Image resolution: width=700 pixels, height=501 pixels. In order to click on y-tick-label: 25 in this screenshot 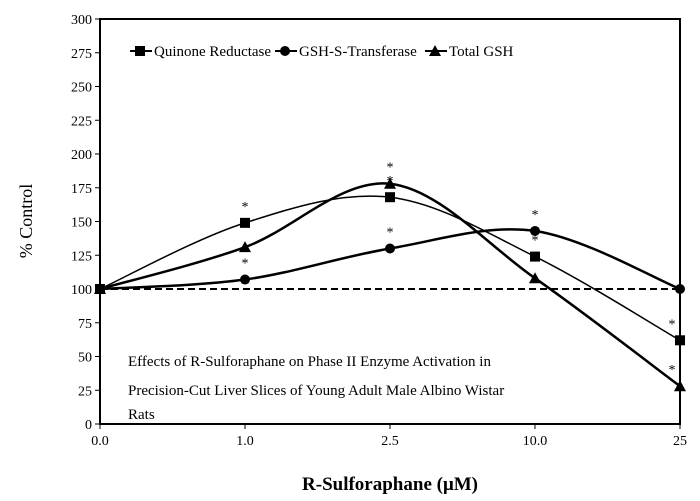, I will do `click(85, 391)`.